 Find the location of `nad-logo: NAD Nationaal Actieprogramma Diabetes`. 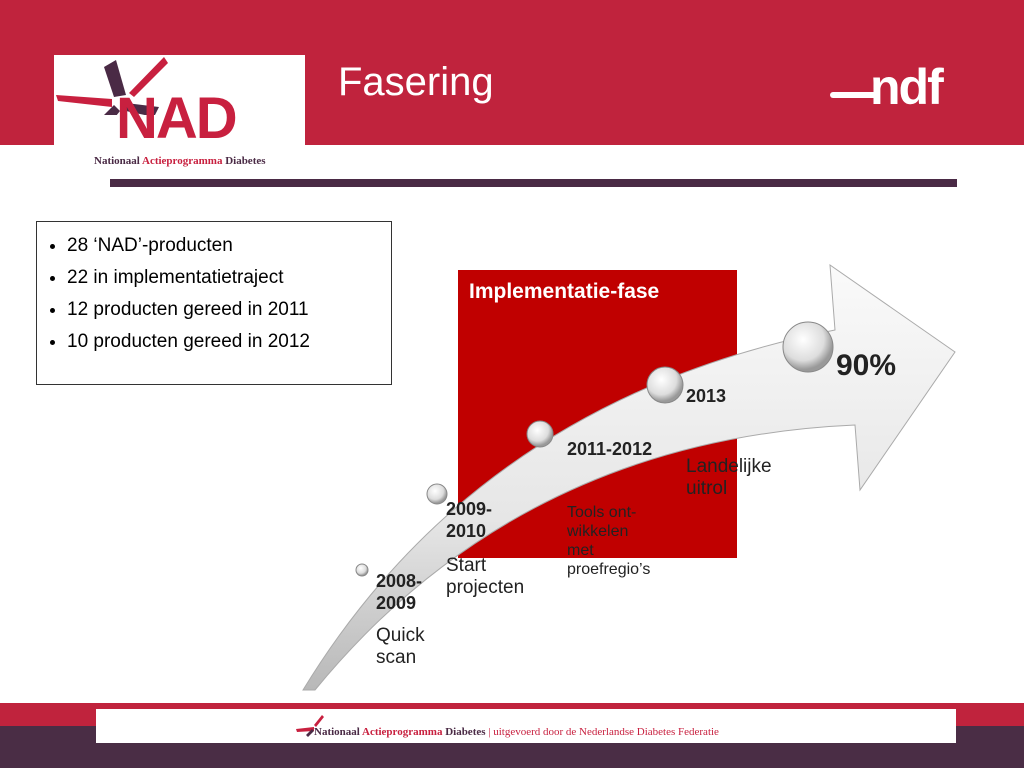

nad-logo: NAD Nationaal Actieprogramma Diabetes is located at coordinates (179, 115).